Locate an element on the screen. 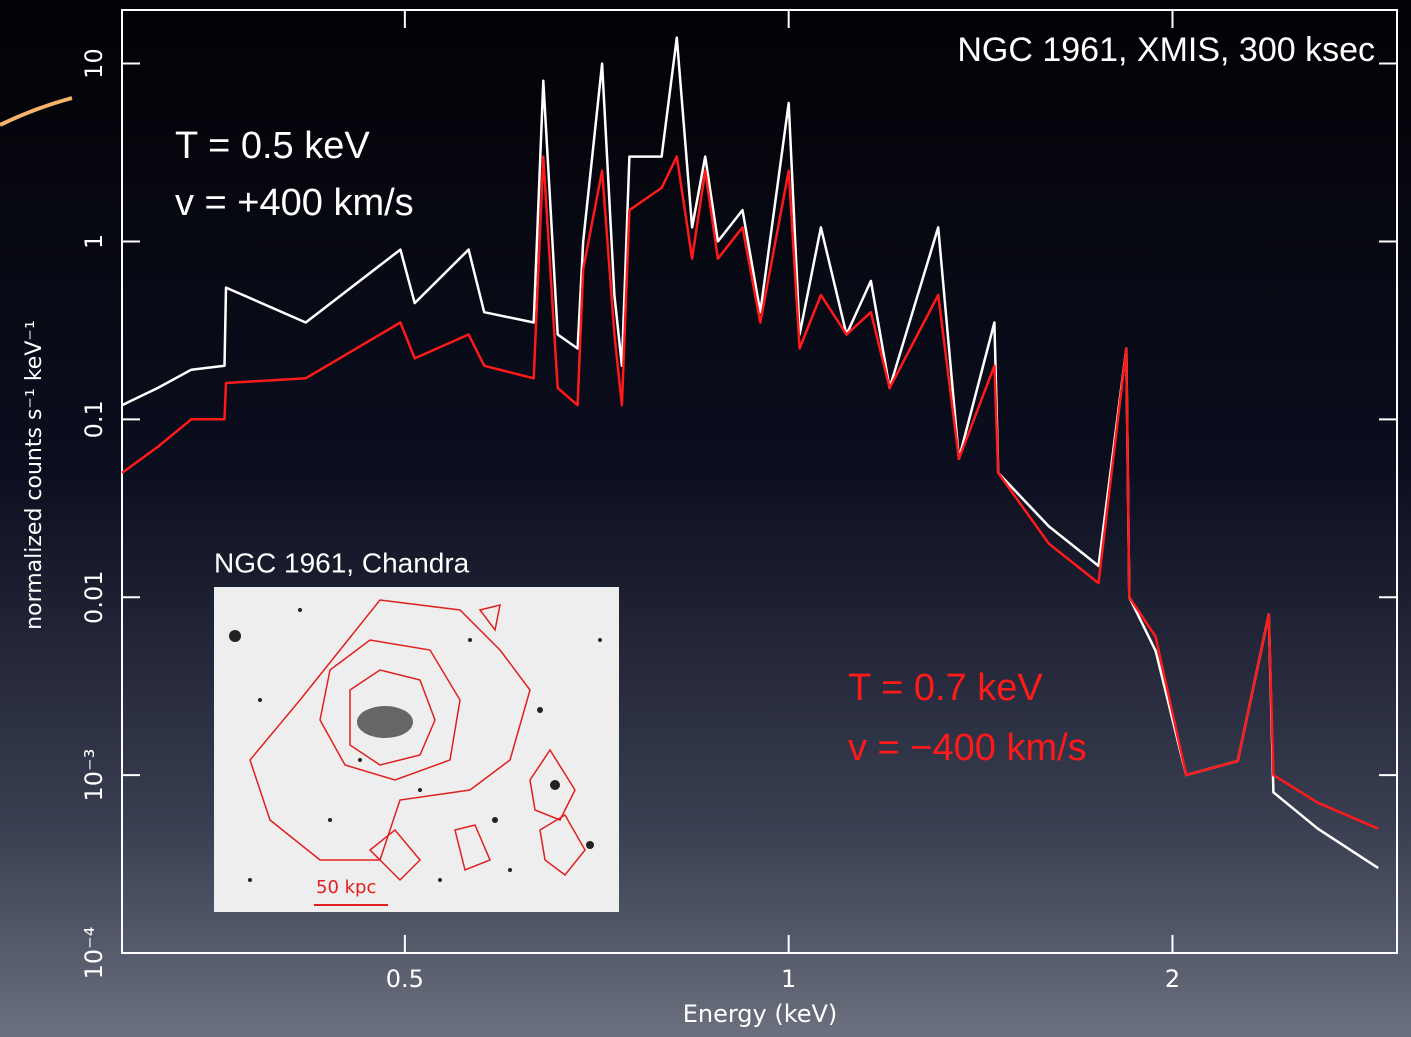  inset-title: NGC 1961, Chandra is located at coordinates (342, 562).